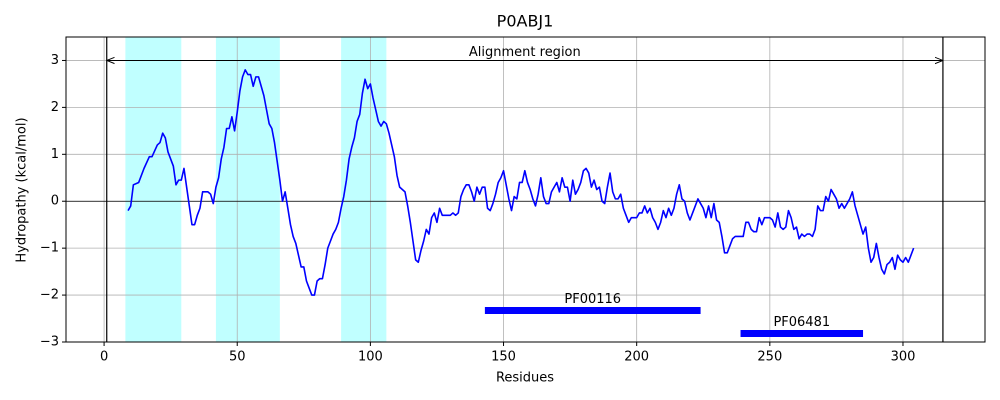 The image size is (1000, 400). I want to click on domain-label: PF00116, so click(592, 299).